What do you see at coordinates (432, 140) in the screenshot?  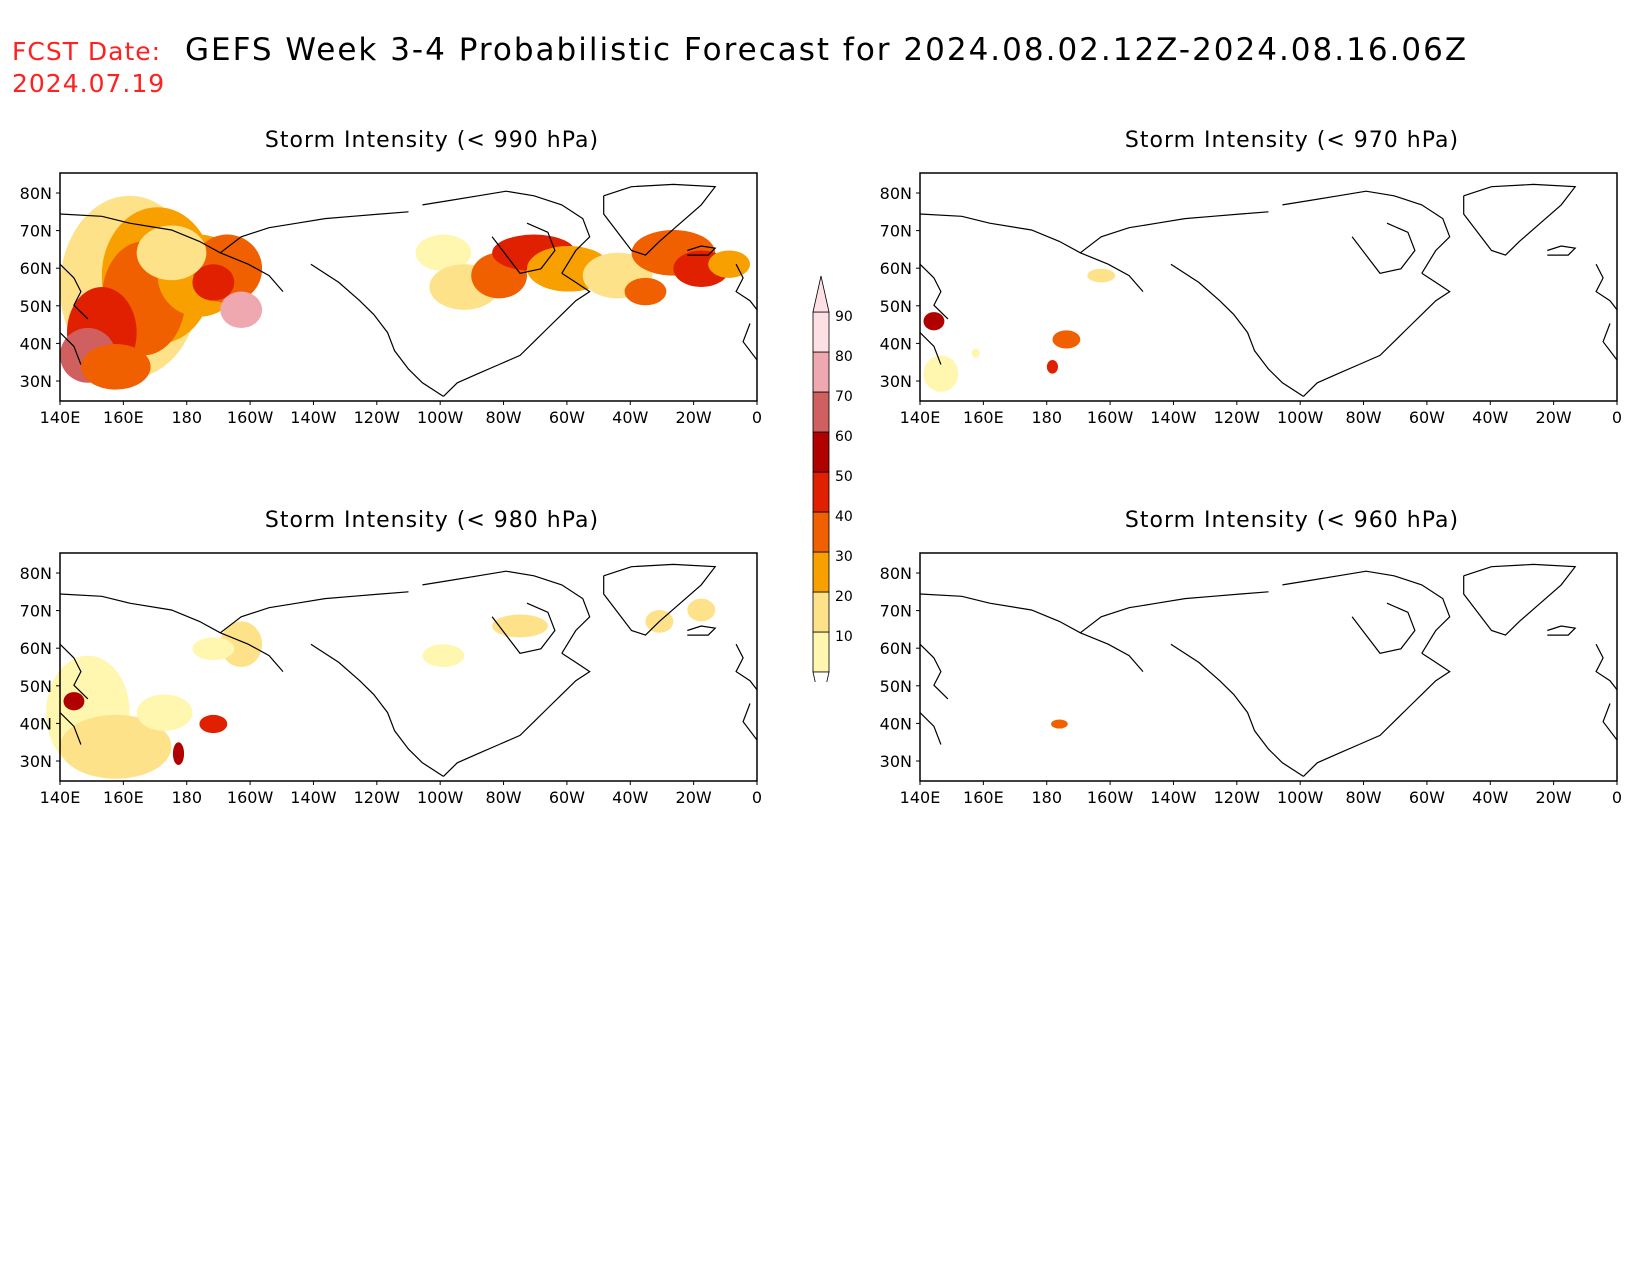 I see `panel-title: Storm Intensity (< 990 hPa)` at bounding box center [432, 140].